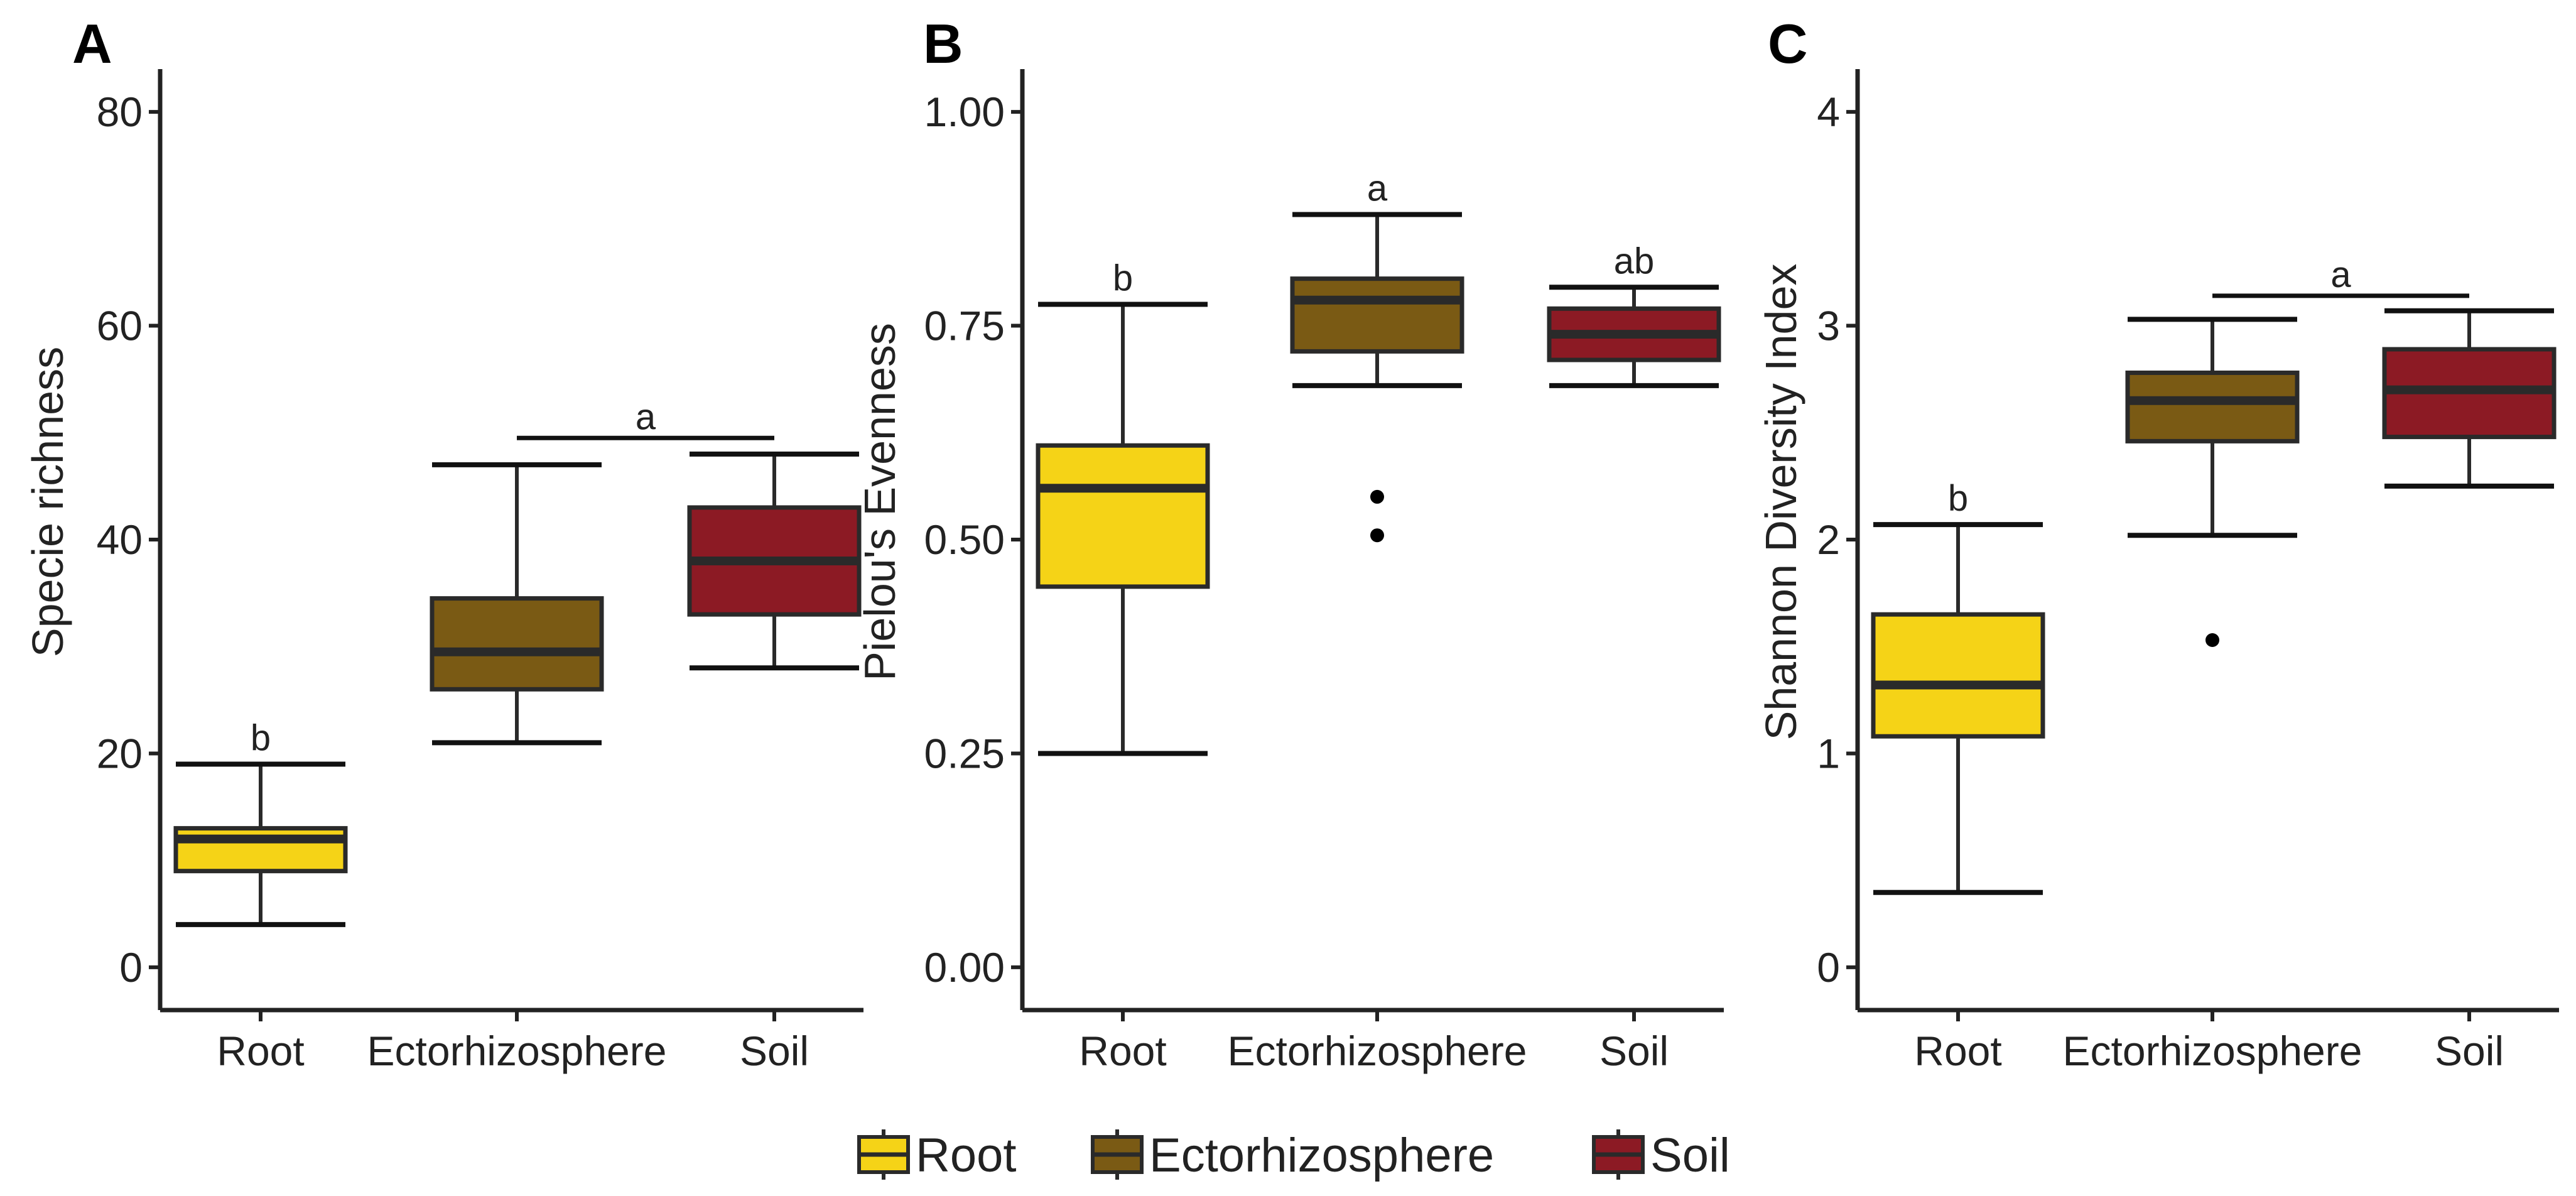 This screenshot has height=1196, width=2576. Describe the element at coordinates (1828, 326) in the screenshot. I see `y-tick-label: 3` at that location.